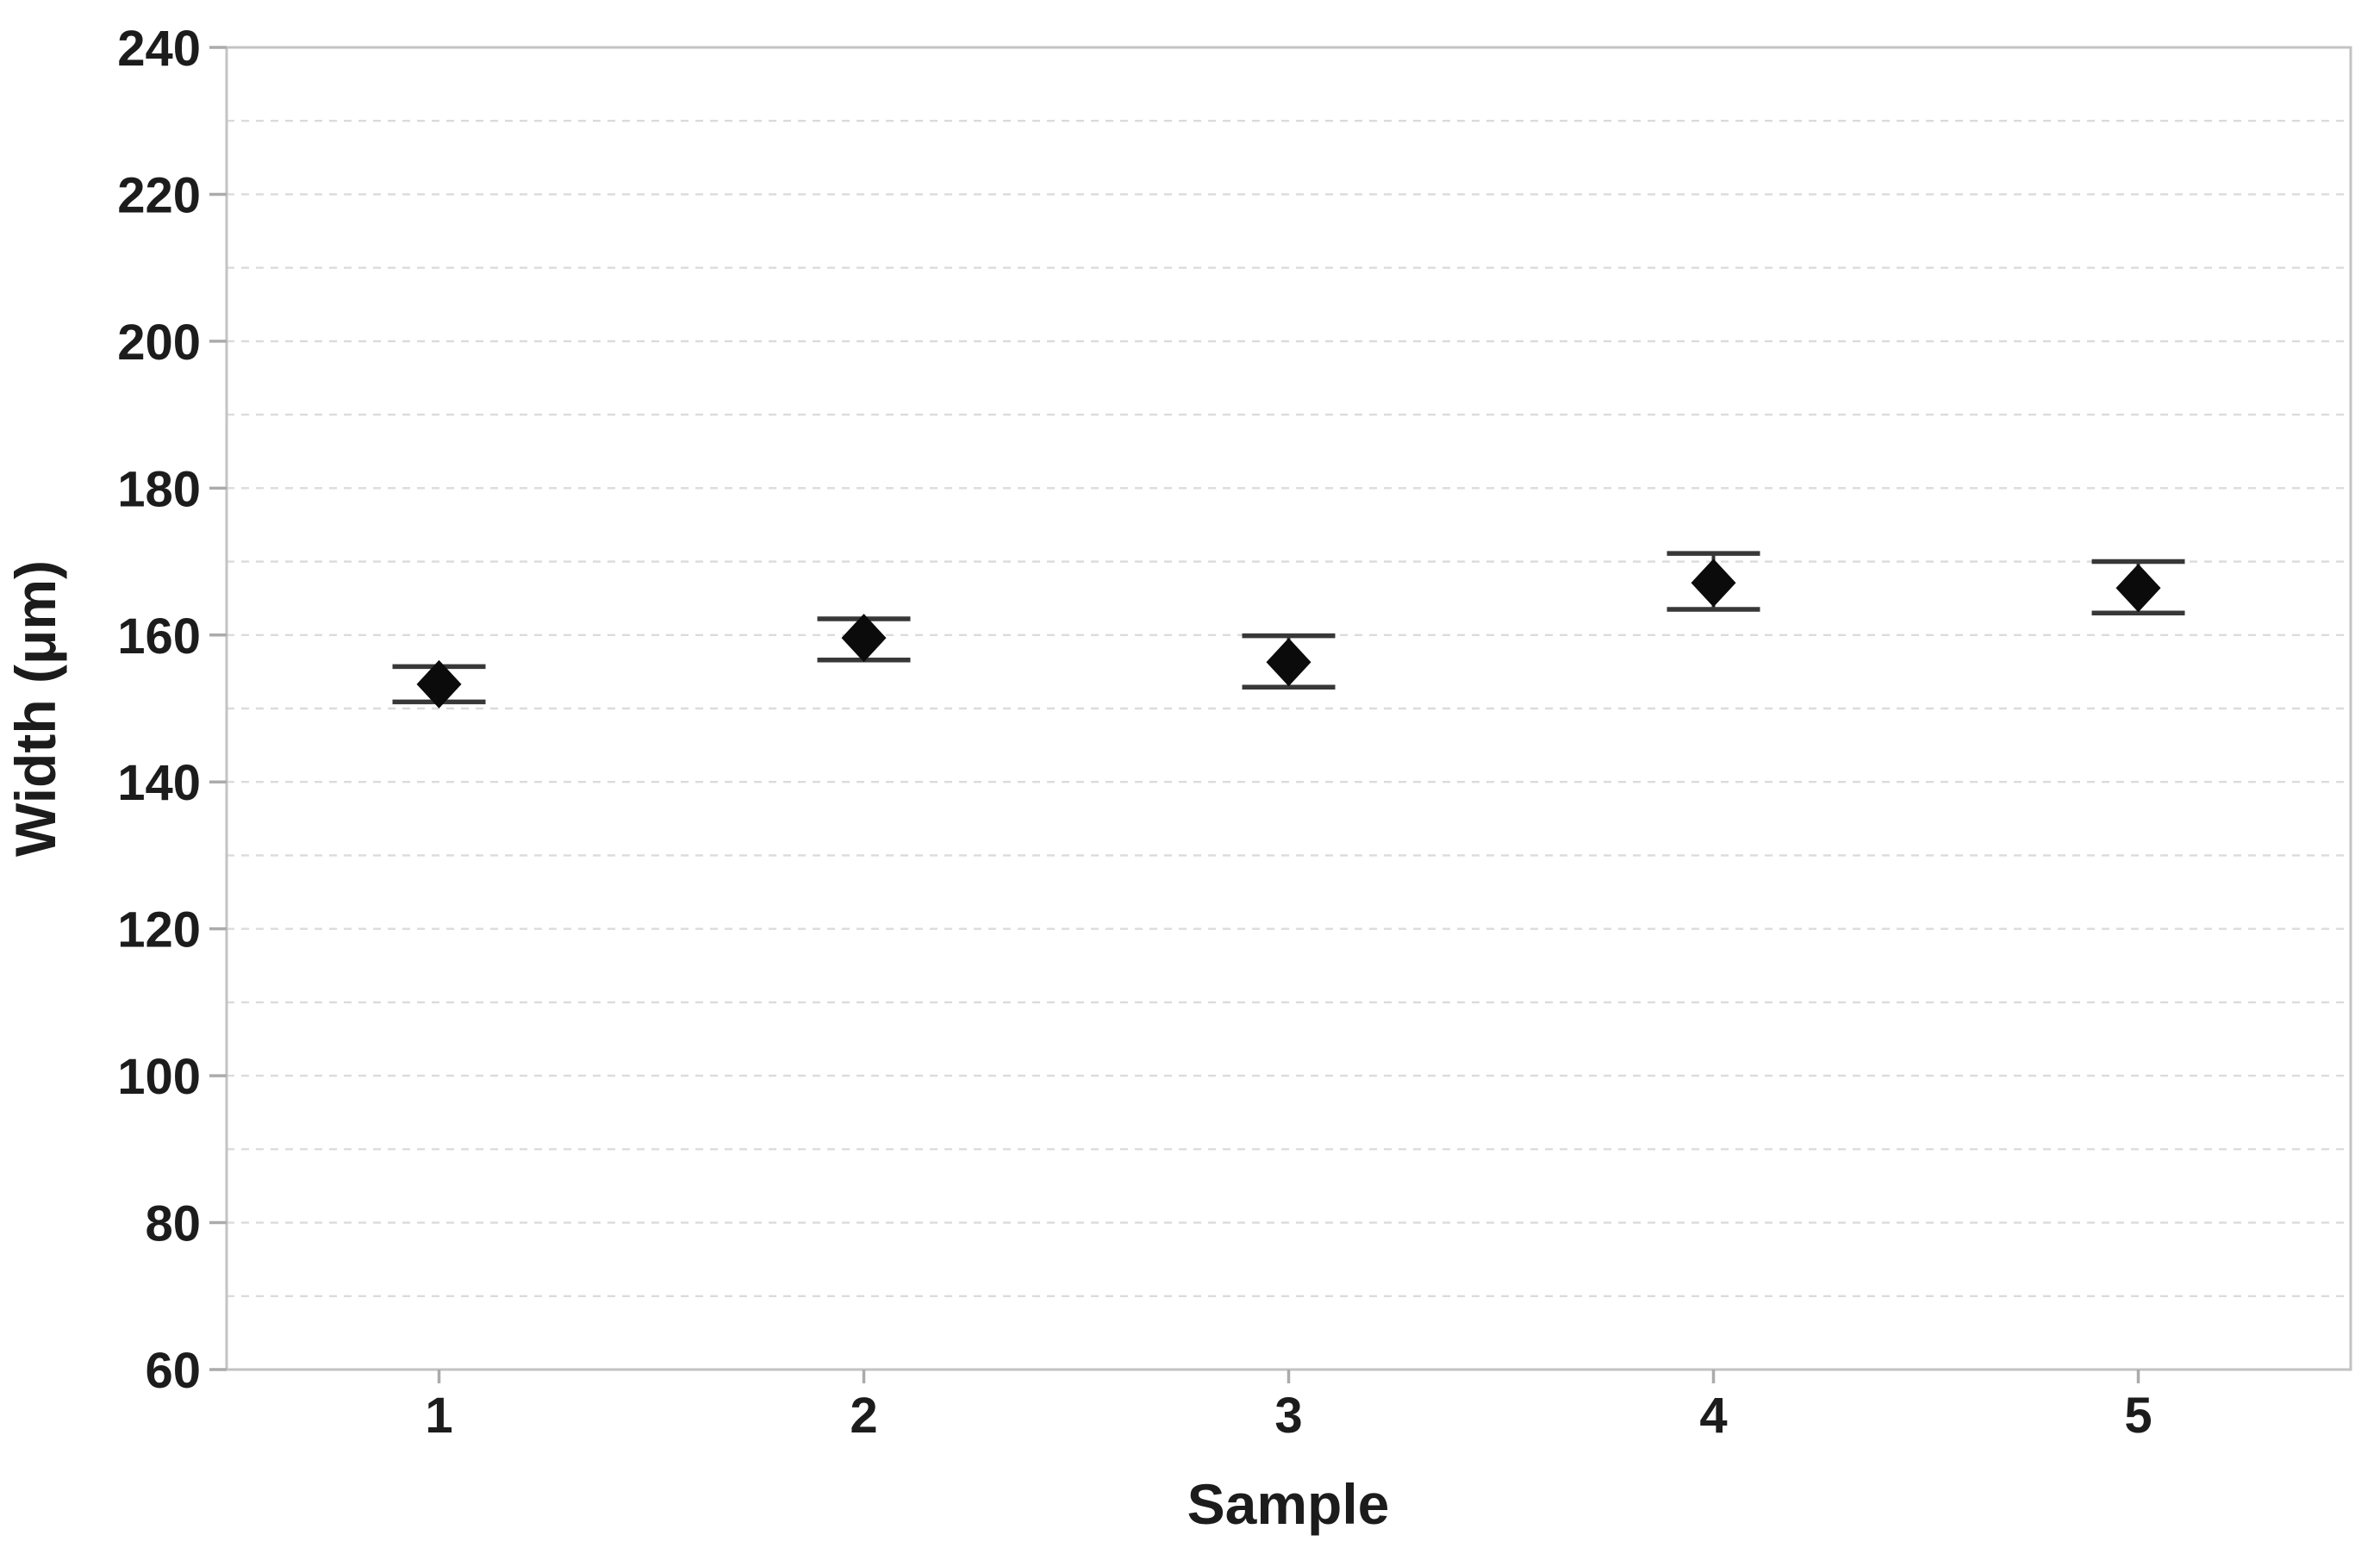 The width and height of the screenshot is (2380, 1554). I want to click on y-tick-label-180: 180, so click(159, 489).